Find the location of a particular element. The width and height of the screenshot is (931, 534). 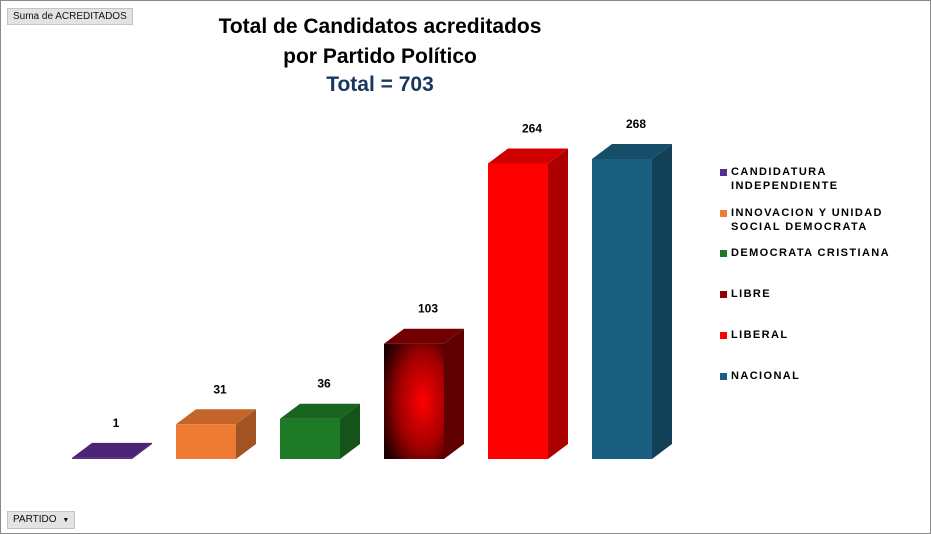

legend-item: INNOVACION Y UNIDAD SOCIAL DEMOCRATA is located at coordinates (825, 220).